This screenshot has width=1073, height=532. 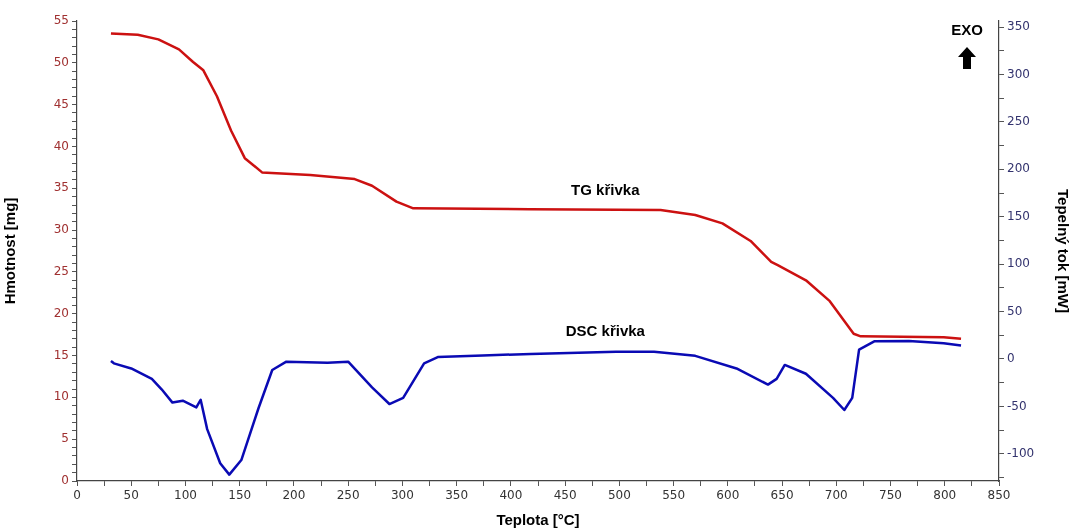 What do you see at coordinates (10, 251) in the screenshot?
I see `y-axis-title: Hmotnost [mg]` at bounding box center [10, 251].